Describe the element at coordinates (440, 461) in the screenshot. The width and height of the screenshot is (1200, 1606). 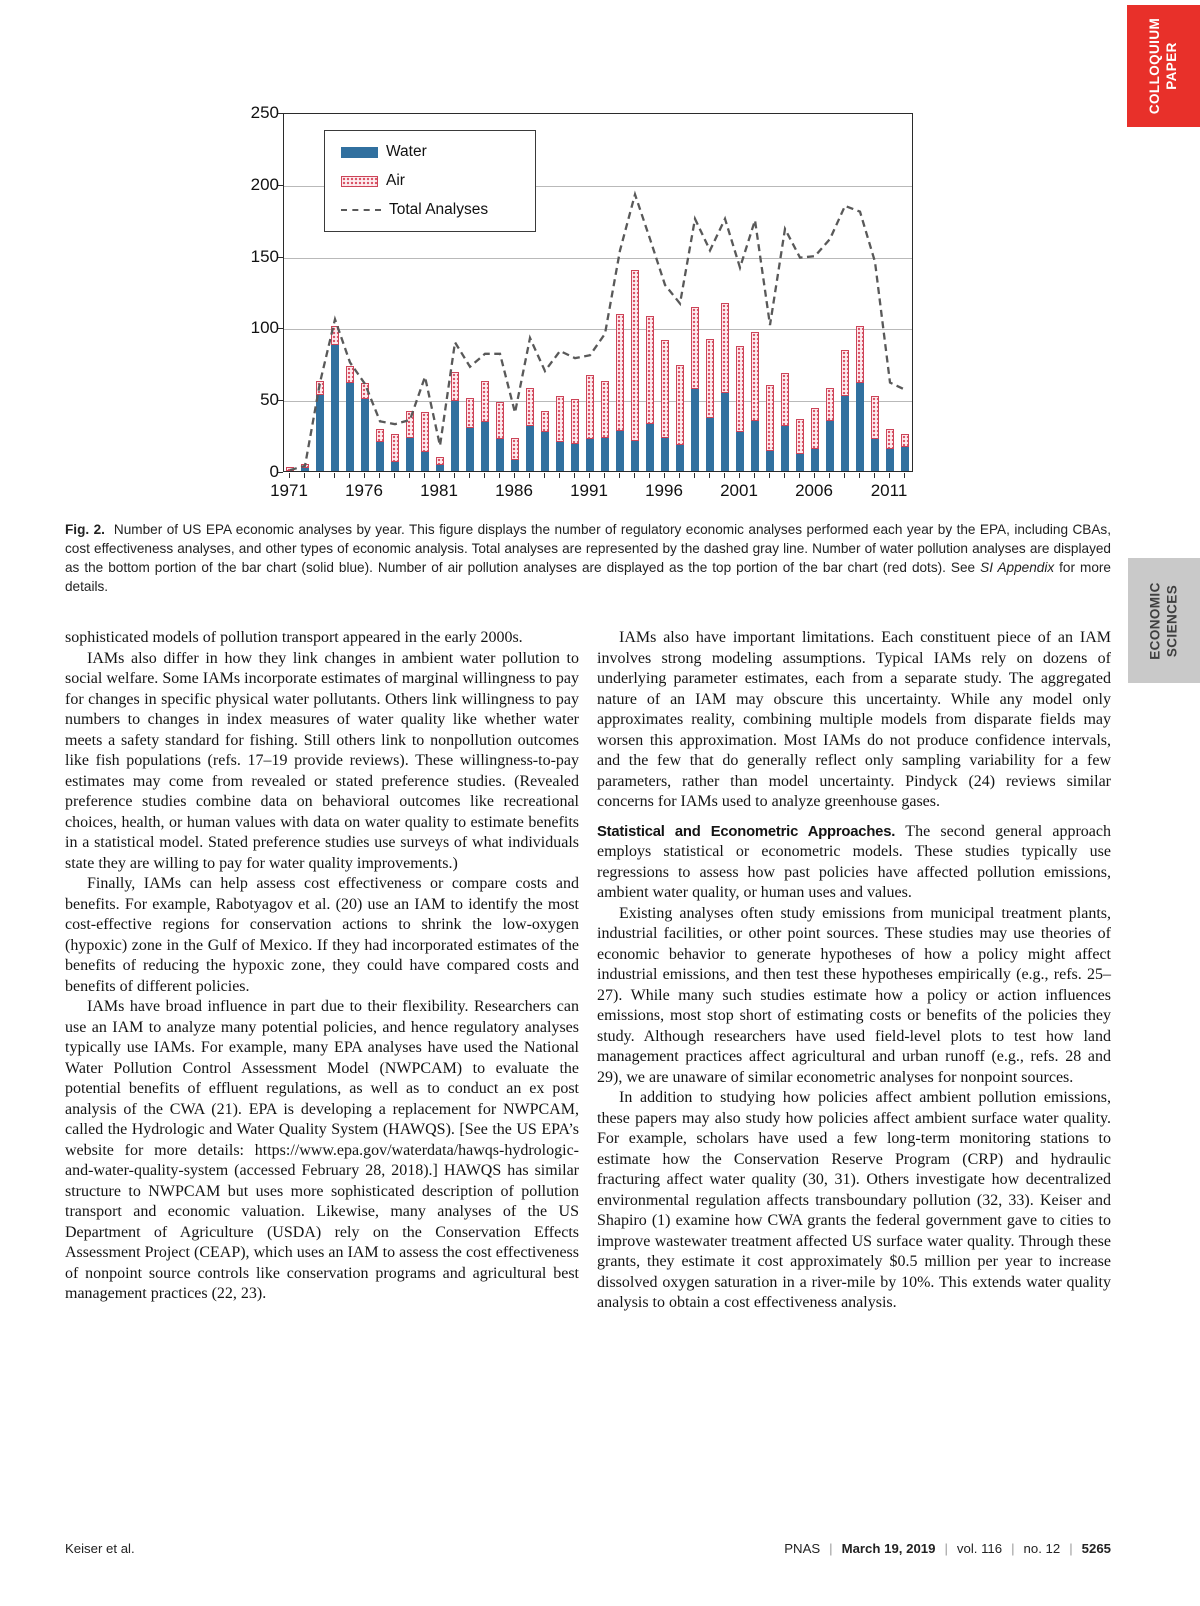
I see `bar-air-1981` at that location.